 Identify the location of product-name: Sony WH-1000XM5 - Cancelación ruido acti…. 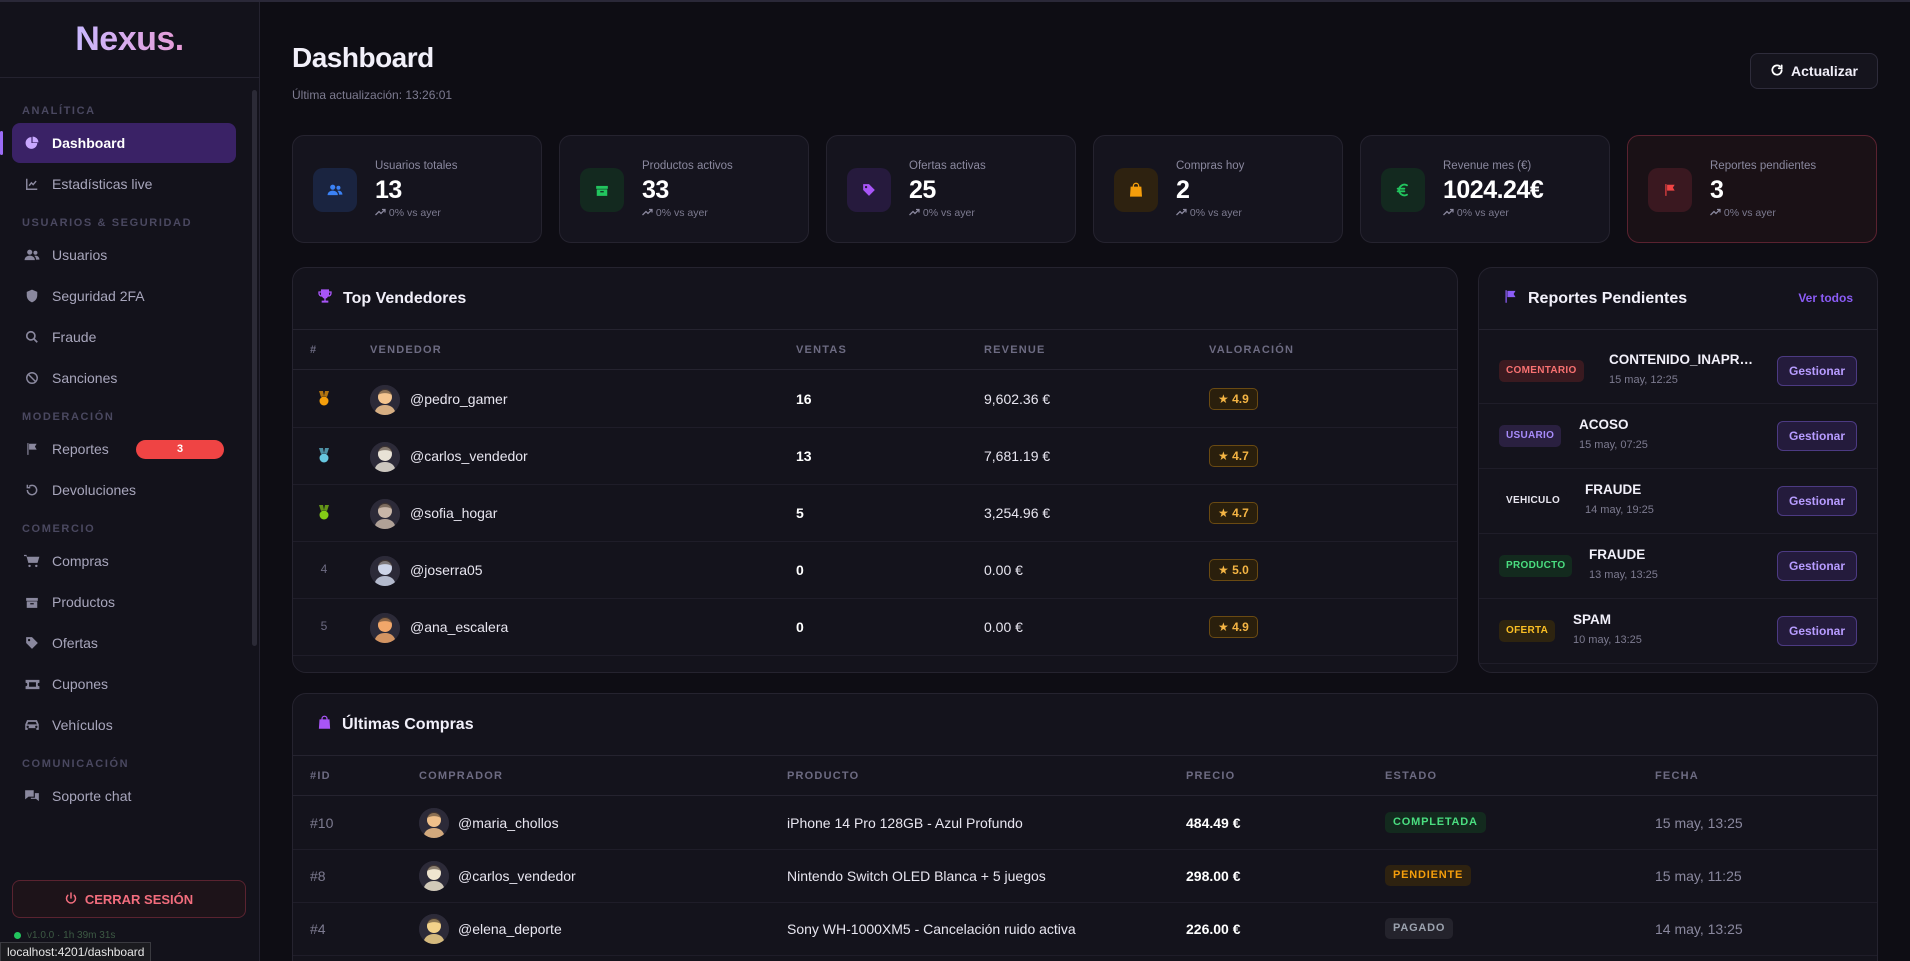
(931, 929).